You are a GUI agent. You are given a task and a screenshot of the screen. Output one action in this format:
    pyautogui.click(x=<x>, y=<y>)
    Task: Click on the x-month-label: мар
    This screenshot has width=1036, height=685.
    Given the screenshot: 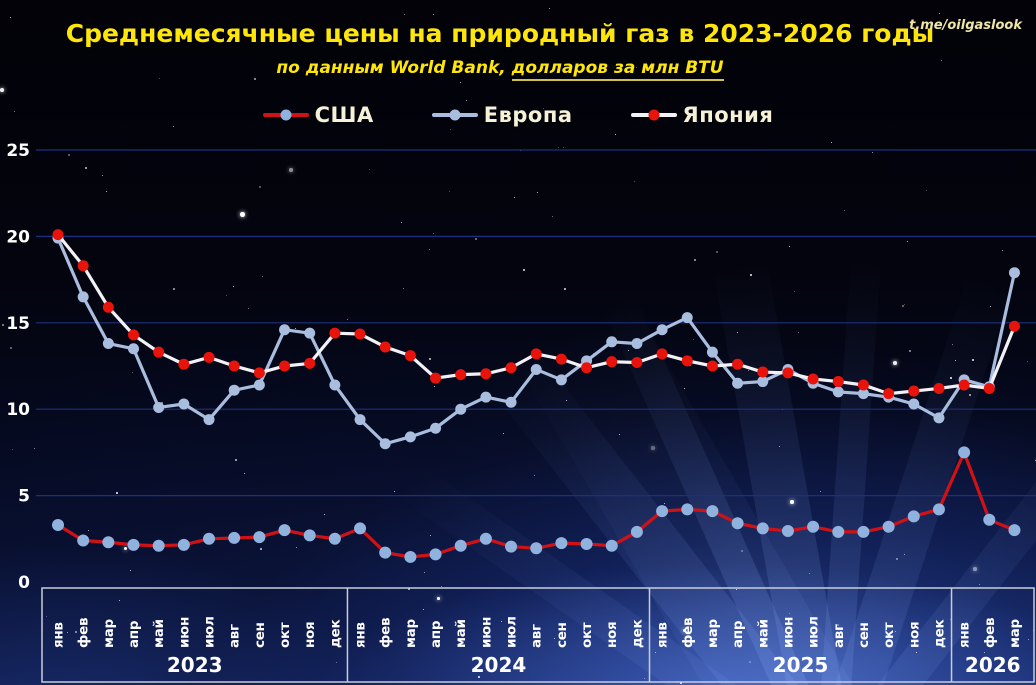 What is the action you would take?
    pyautogui.click(x=713, y=633)
    